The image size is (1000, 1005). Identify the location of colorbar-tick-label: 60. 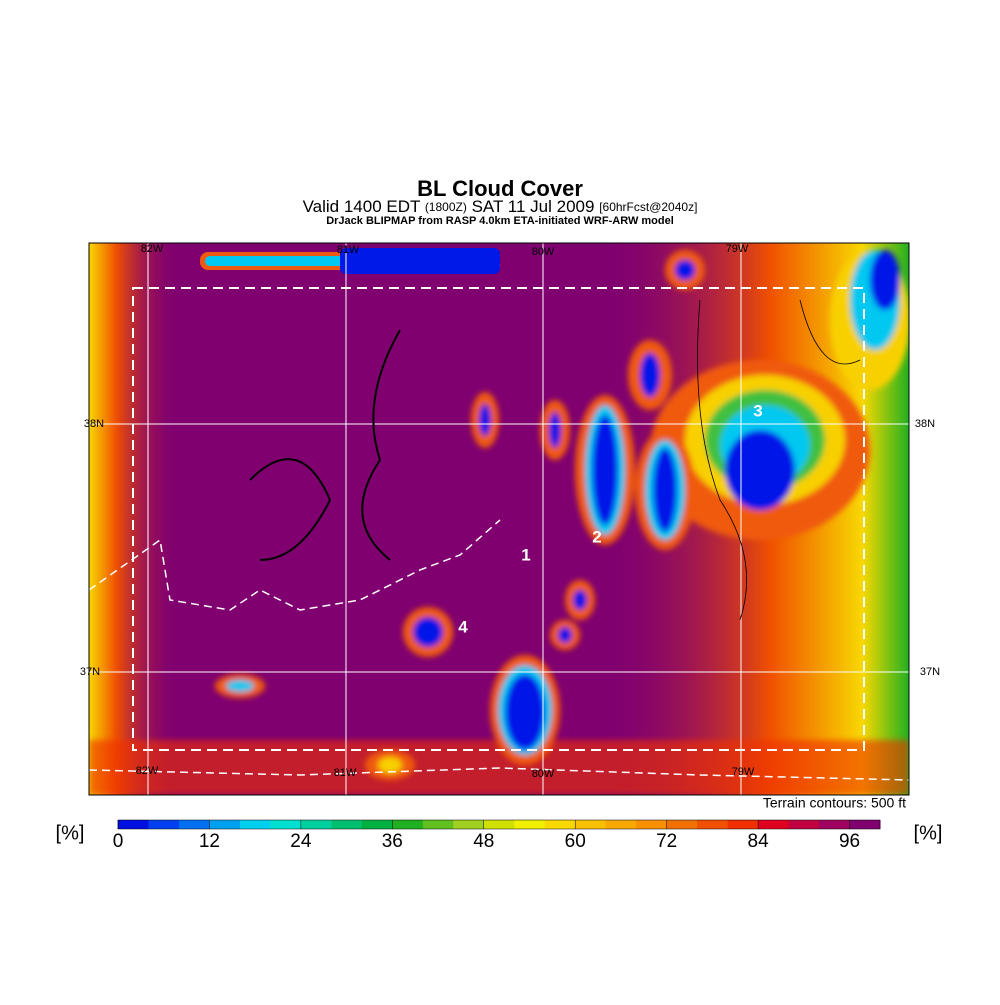
(575, 841).